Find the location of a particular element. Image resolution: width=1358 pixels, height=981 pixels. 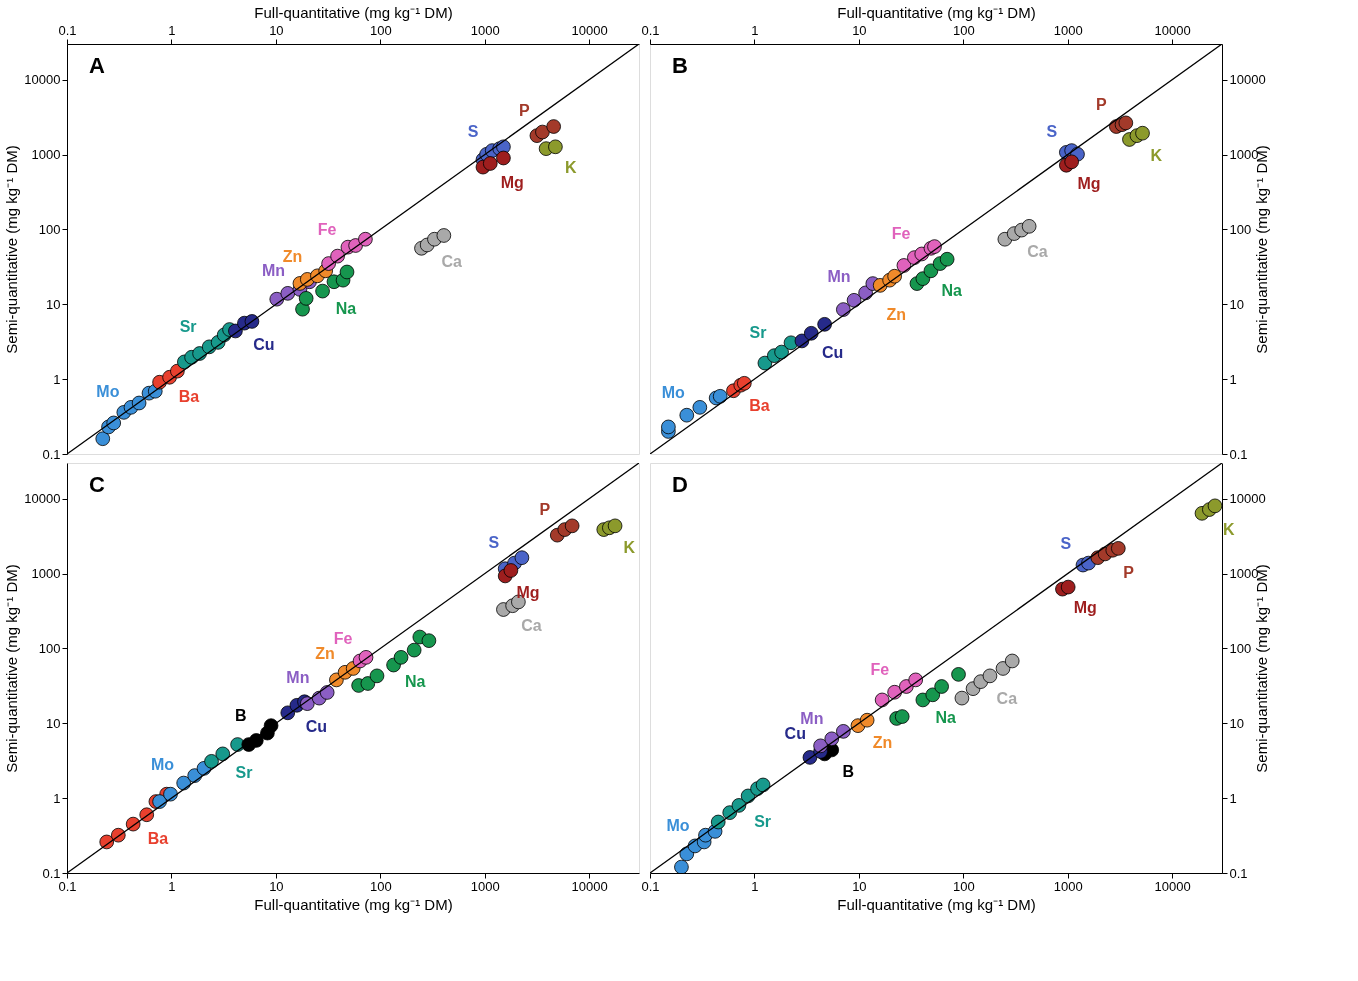

chart-title: A is located at coordinates (97, 65).